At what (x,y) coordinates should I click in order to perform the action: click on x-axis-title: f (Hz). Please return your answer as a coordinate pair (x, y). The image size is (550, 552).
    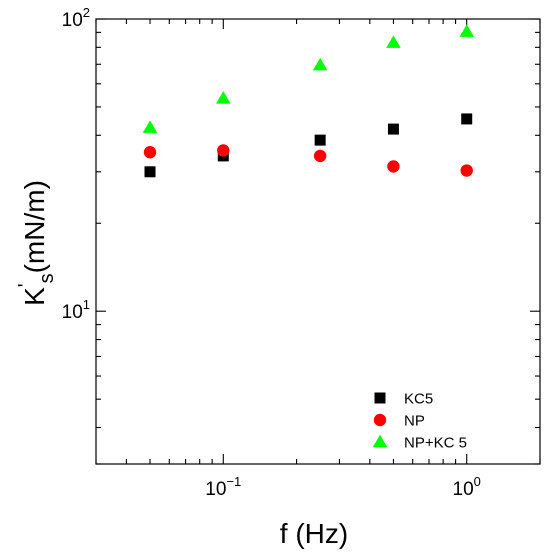
    Looking at the image, I should click on (314, 533).